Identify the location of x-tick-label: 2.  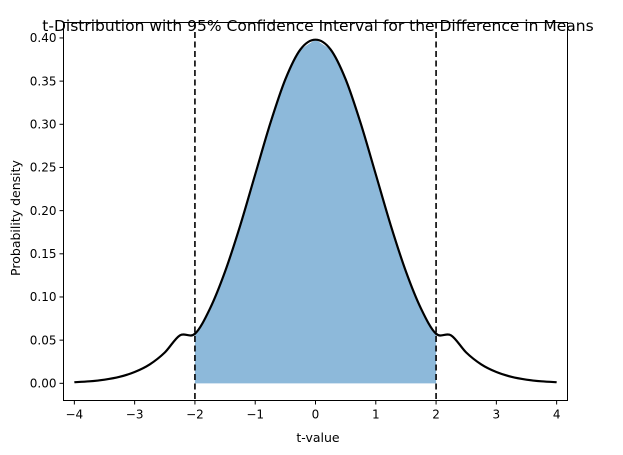
(436, 415).